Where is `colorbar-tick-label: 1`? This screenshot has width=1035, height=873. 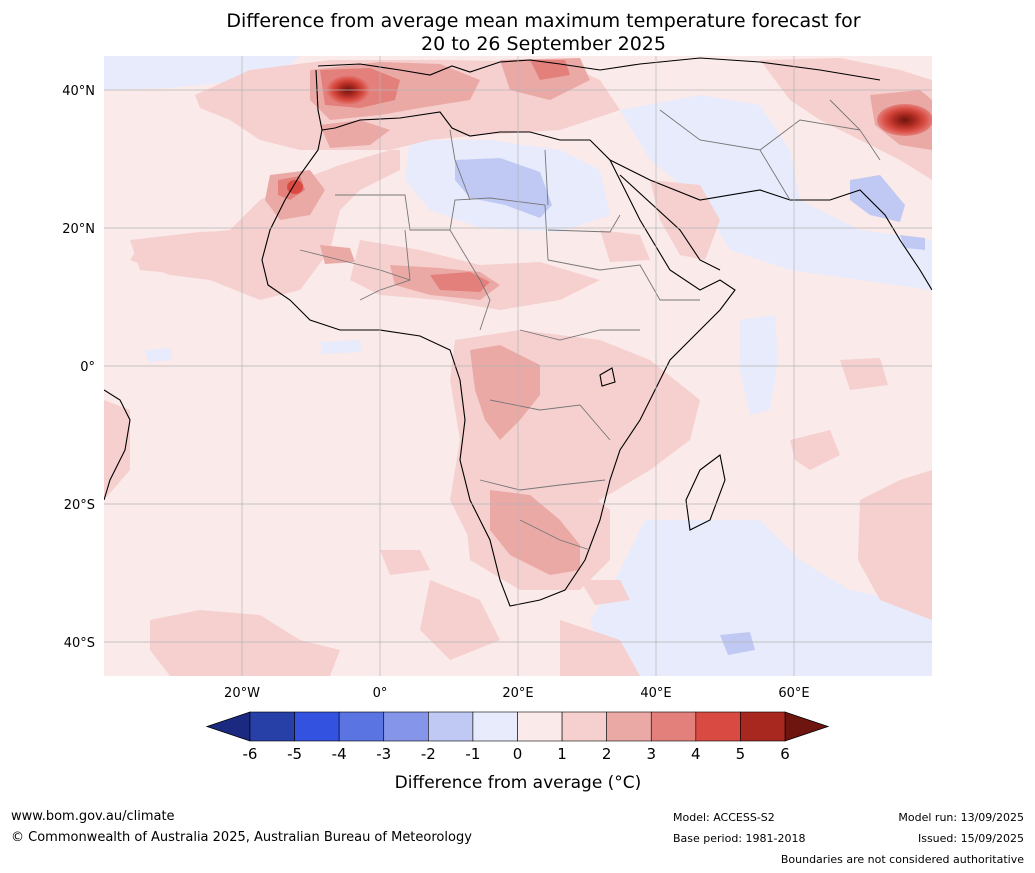
colorbar-tick-label: 1 is located at coordinates (562, 754).